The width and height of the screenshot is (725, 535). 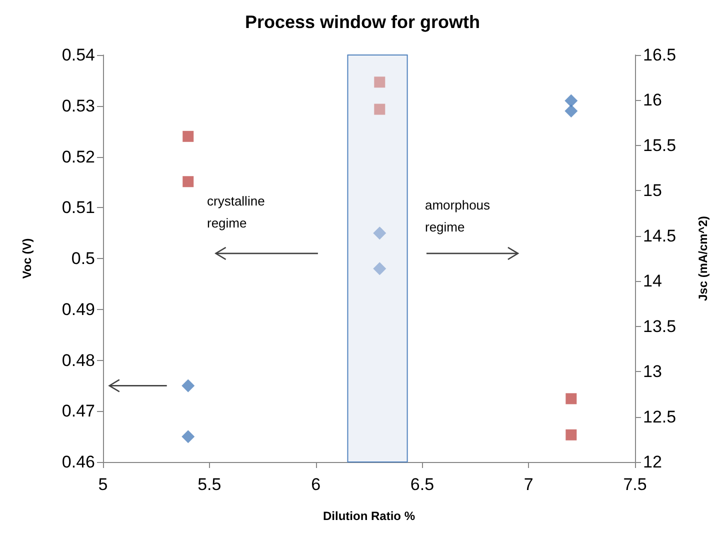 What do you see at coordinates (369, 516) in the screenshot?
I see `x-axis-title: Dilution Ratio %` at bounding box center [369, 516].